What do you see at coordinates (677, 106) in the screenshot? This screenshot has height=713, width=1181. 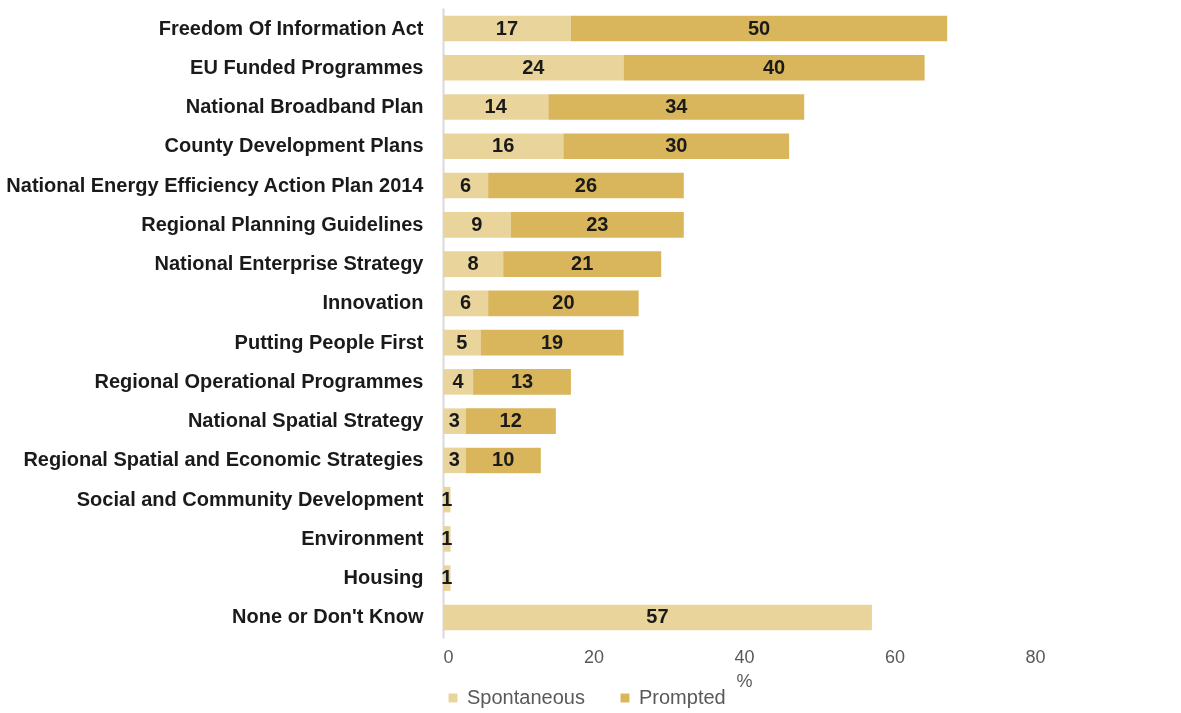 I see `data-label: 34` at bounding box center [677, 106].